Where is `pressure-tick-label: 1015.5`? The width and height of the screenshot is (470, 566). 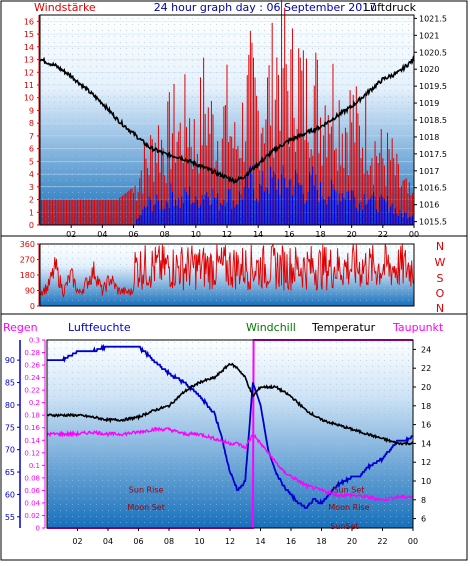
pressure-tick-label: 1015.5 is located at coordinates (433, 222).